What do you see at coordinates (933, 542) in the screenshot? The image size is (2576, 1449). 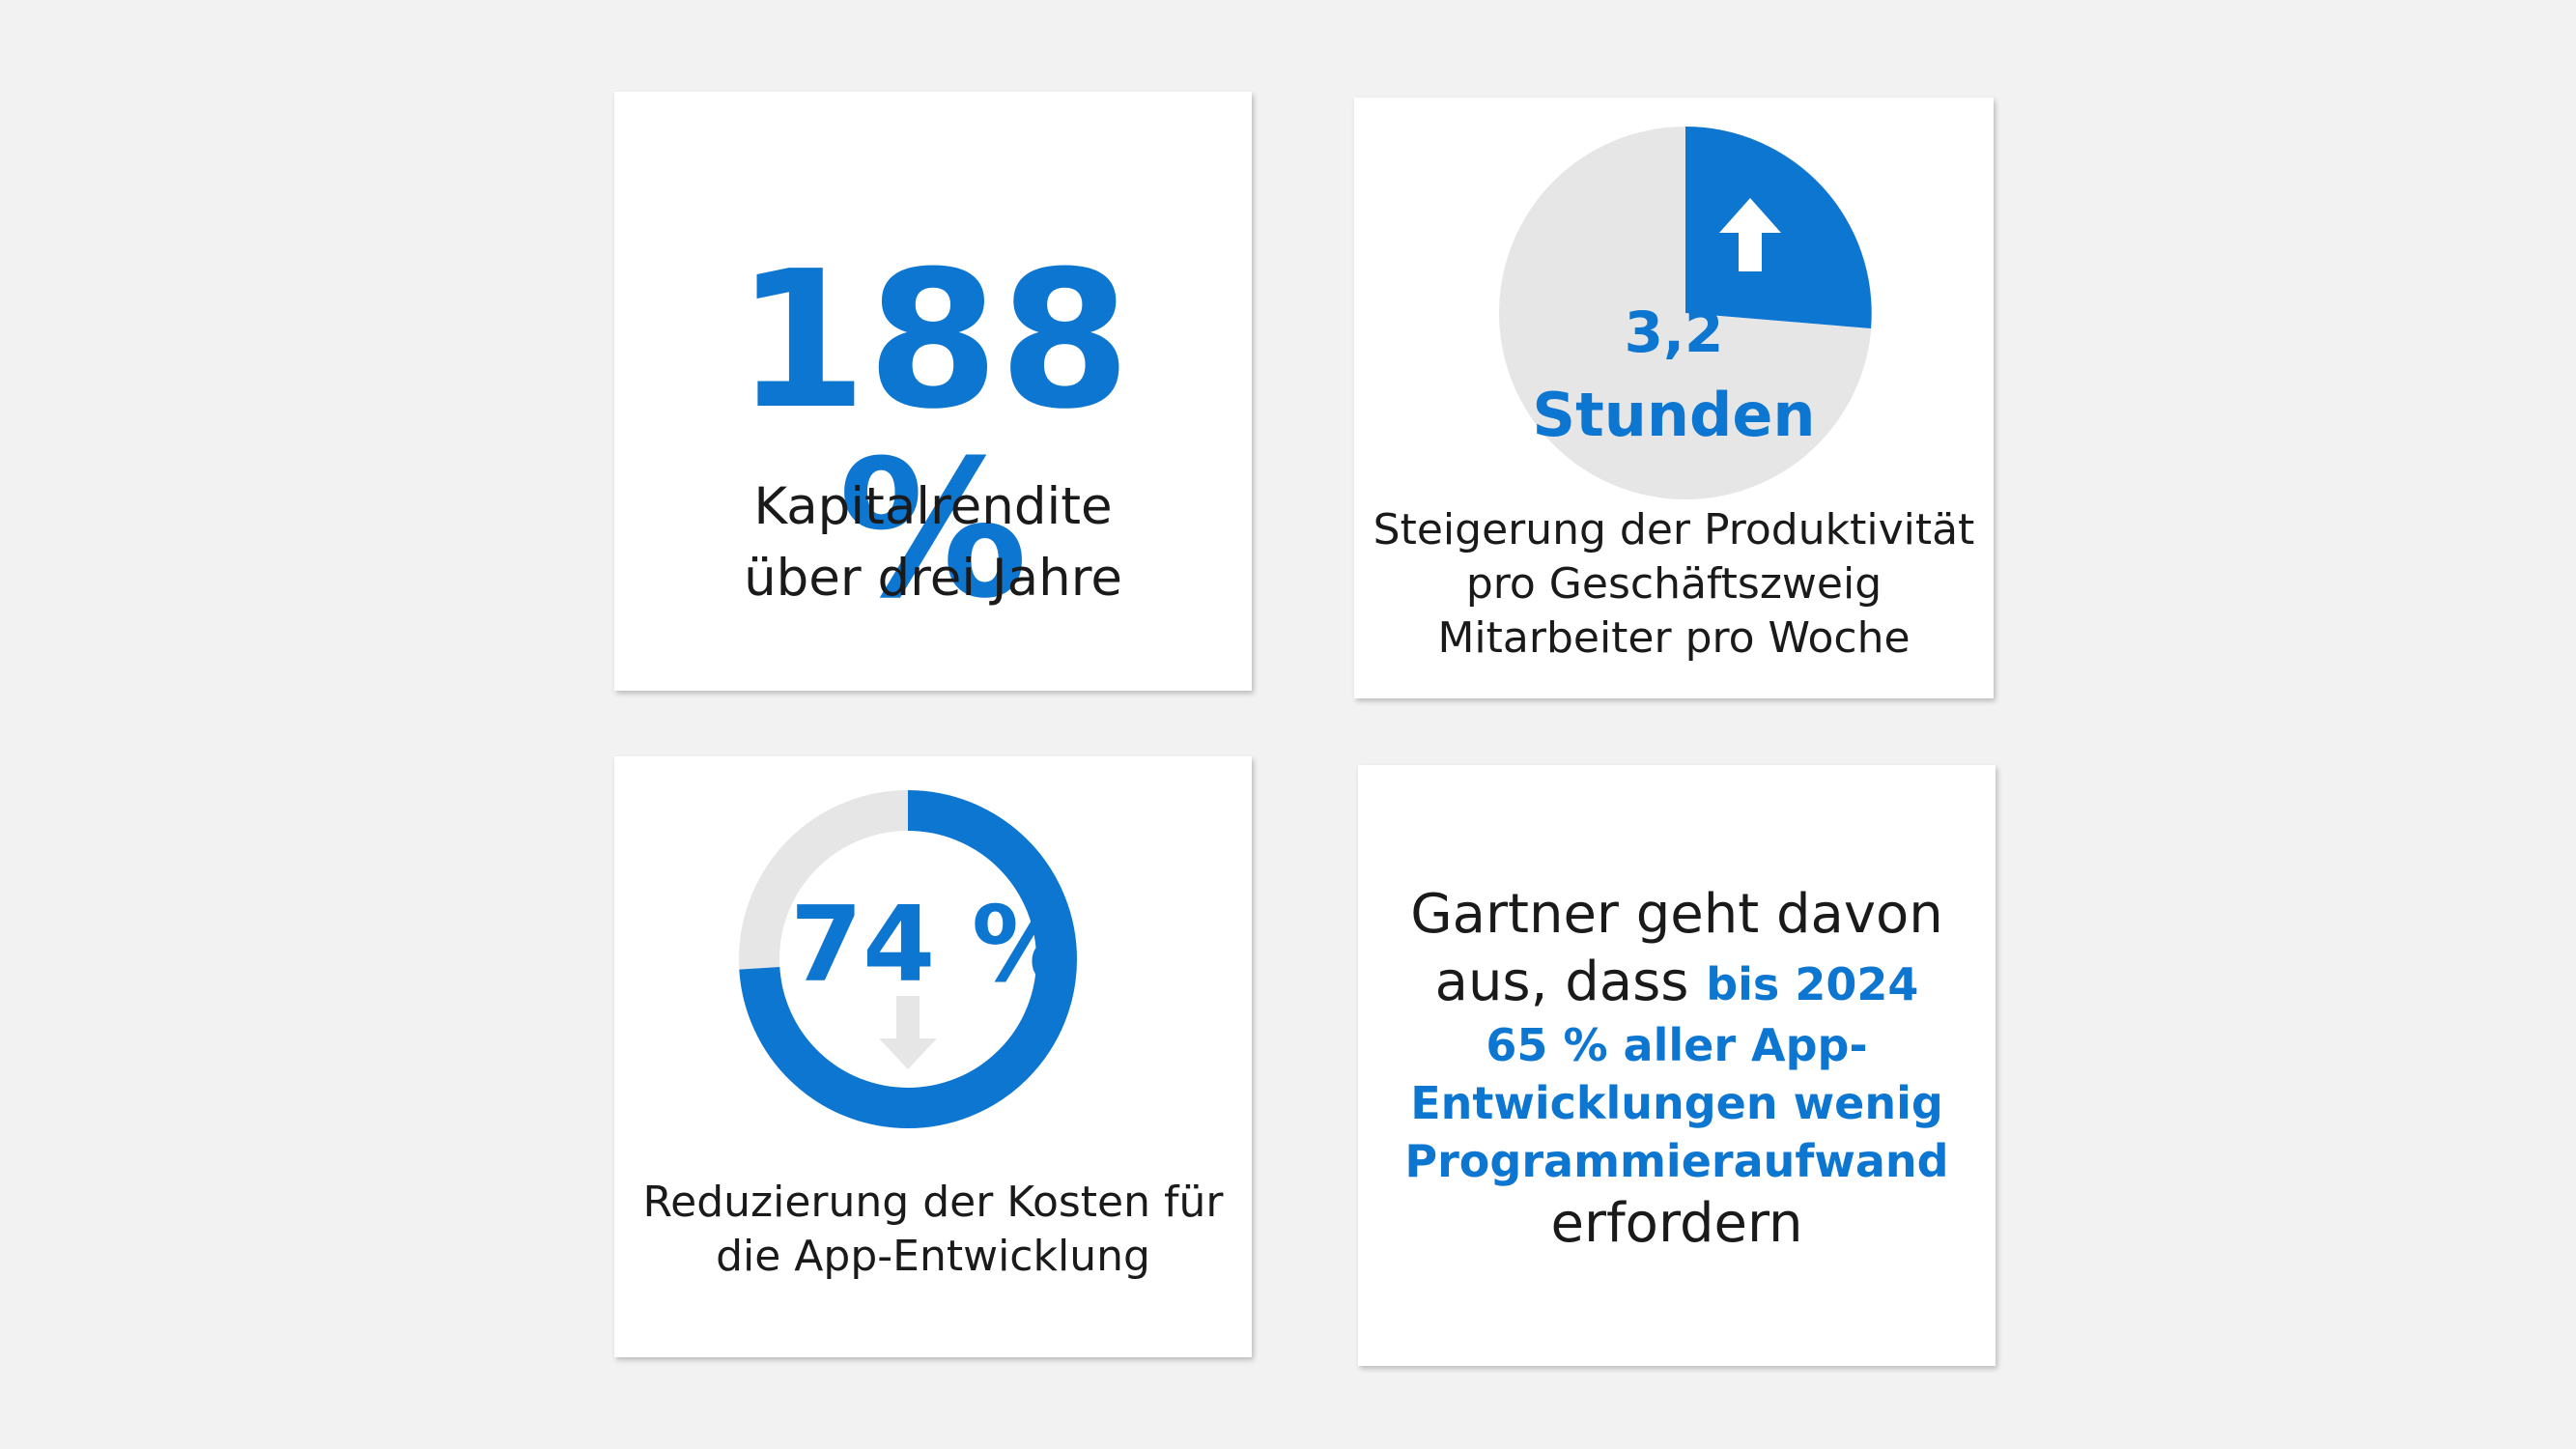 I see `roi-label: Kapitalrendite über drei Jahre` at bounding box center [933, 542].